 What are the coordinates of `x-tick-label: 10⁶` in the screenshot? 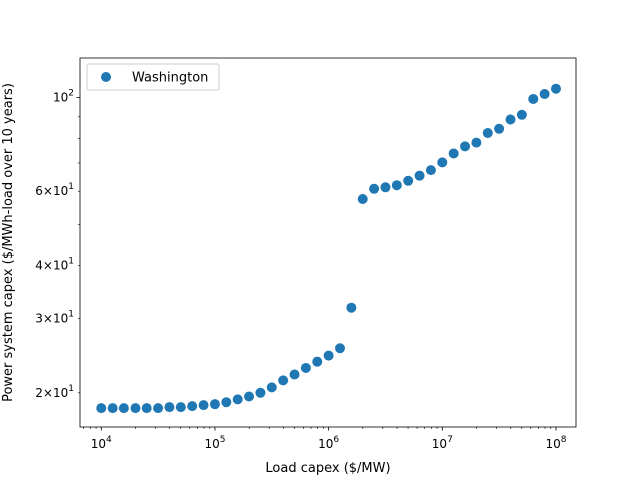 It's located at (328, 443).